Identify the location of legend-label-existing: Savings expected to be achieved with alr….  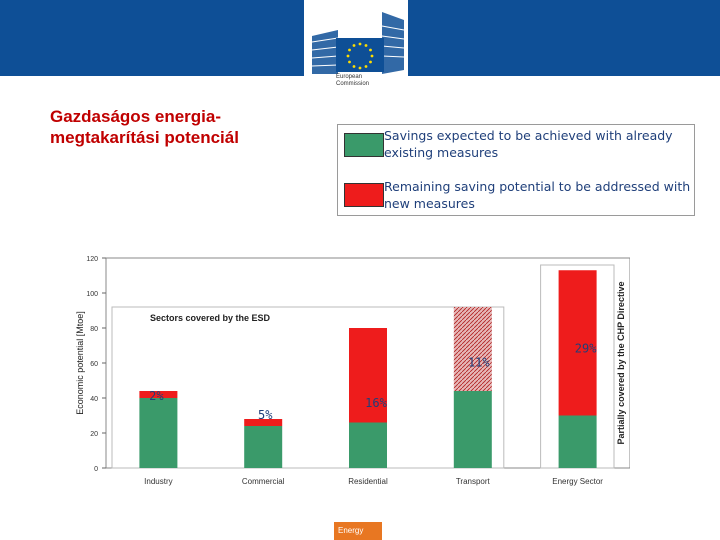
(528, 144).